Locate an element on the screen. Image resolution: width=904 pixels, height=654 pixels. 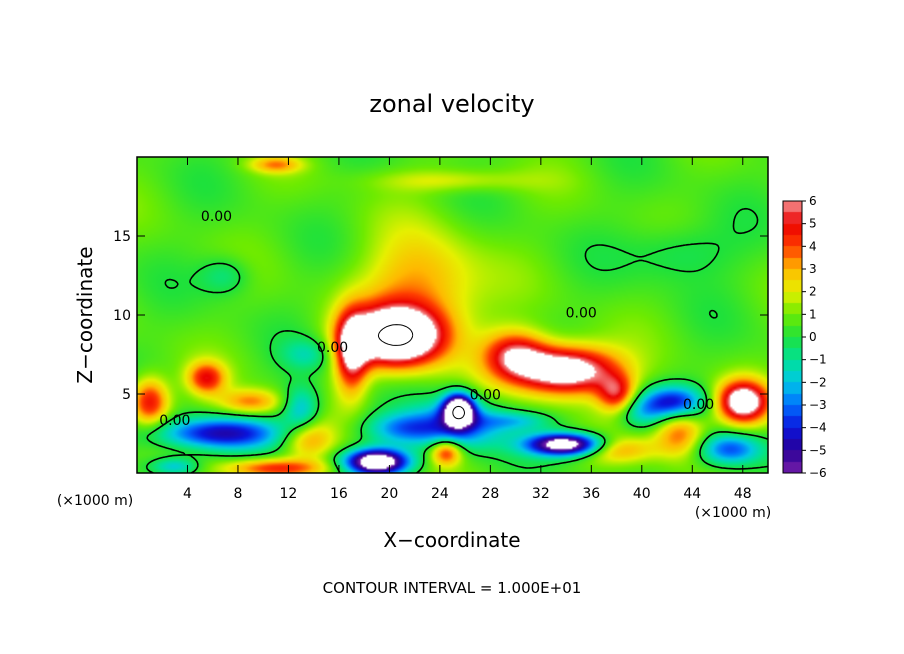
x-tick-label-48: 48 is located at coordinates (743, 494).